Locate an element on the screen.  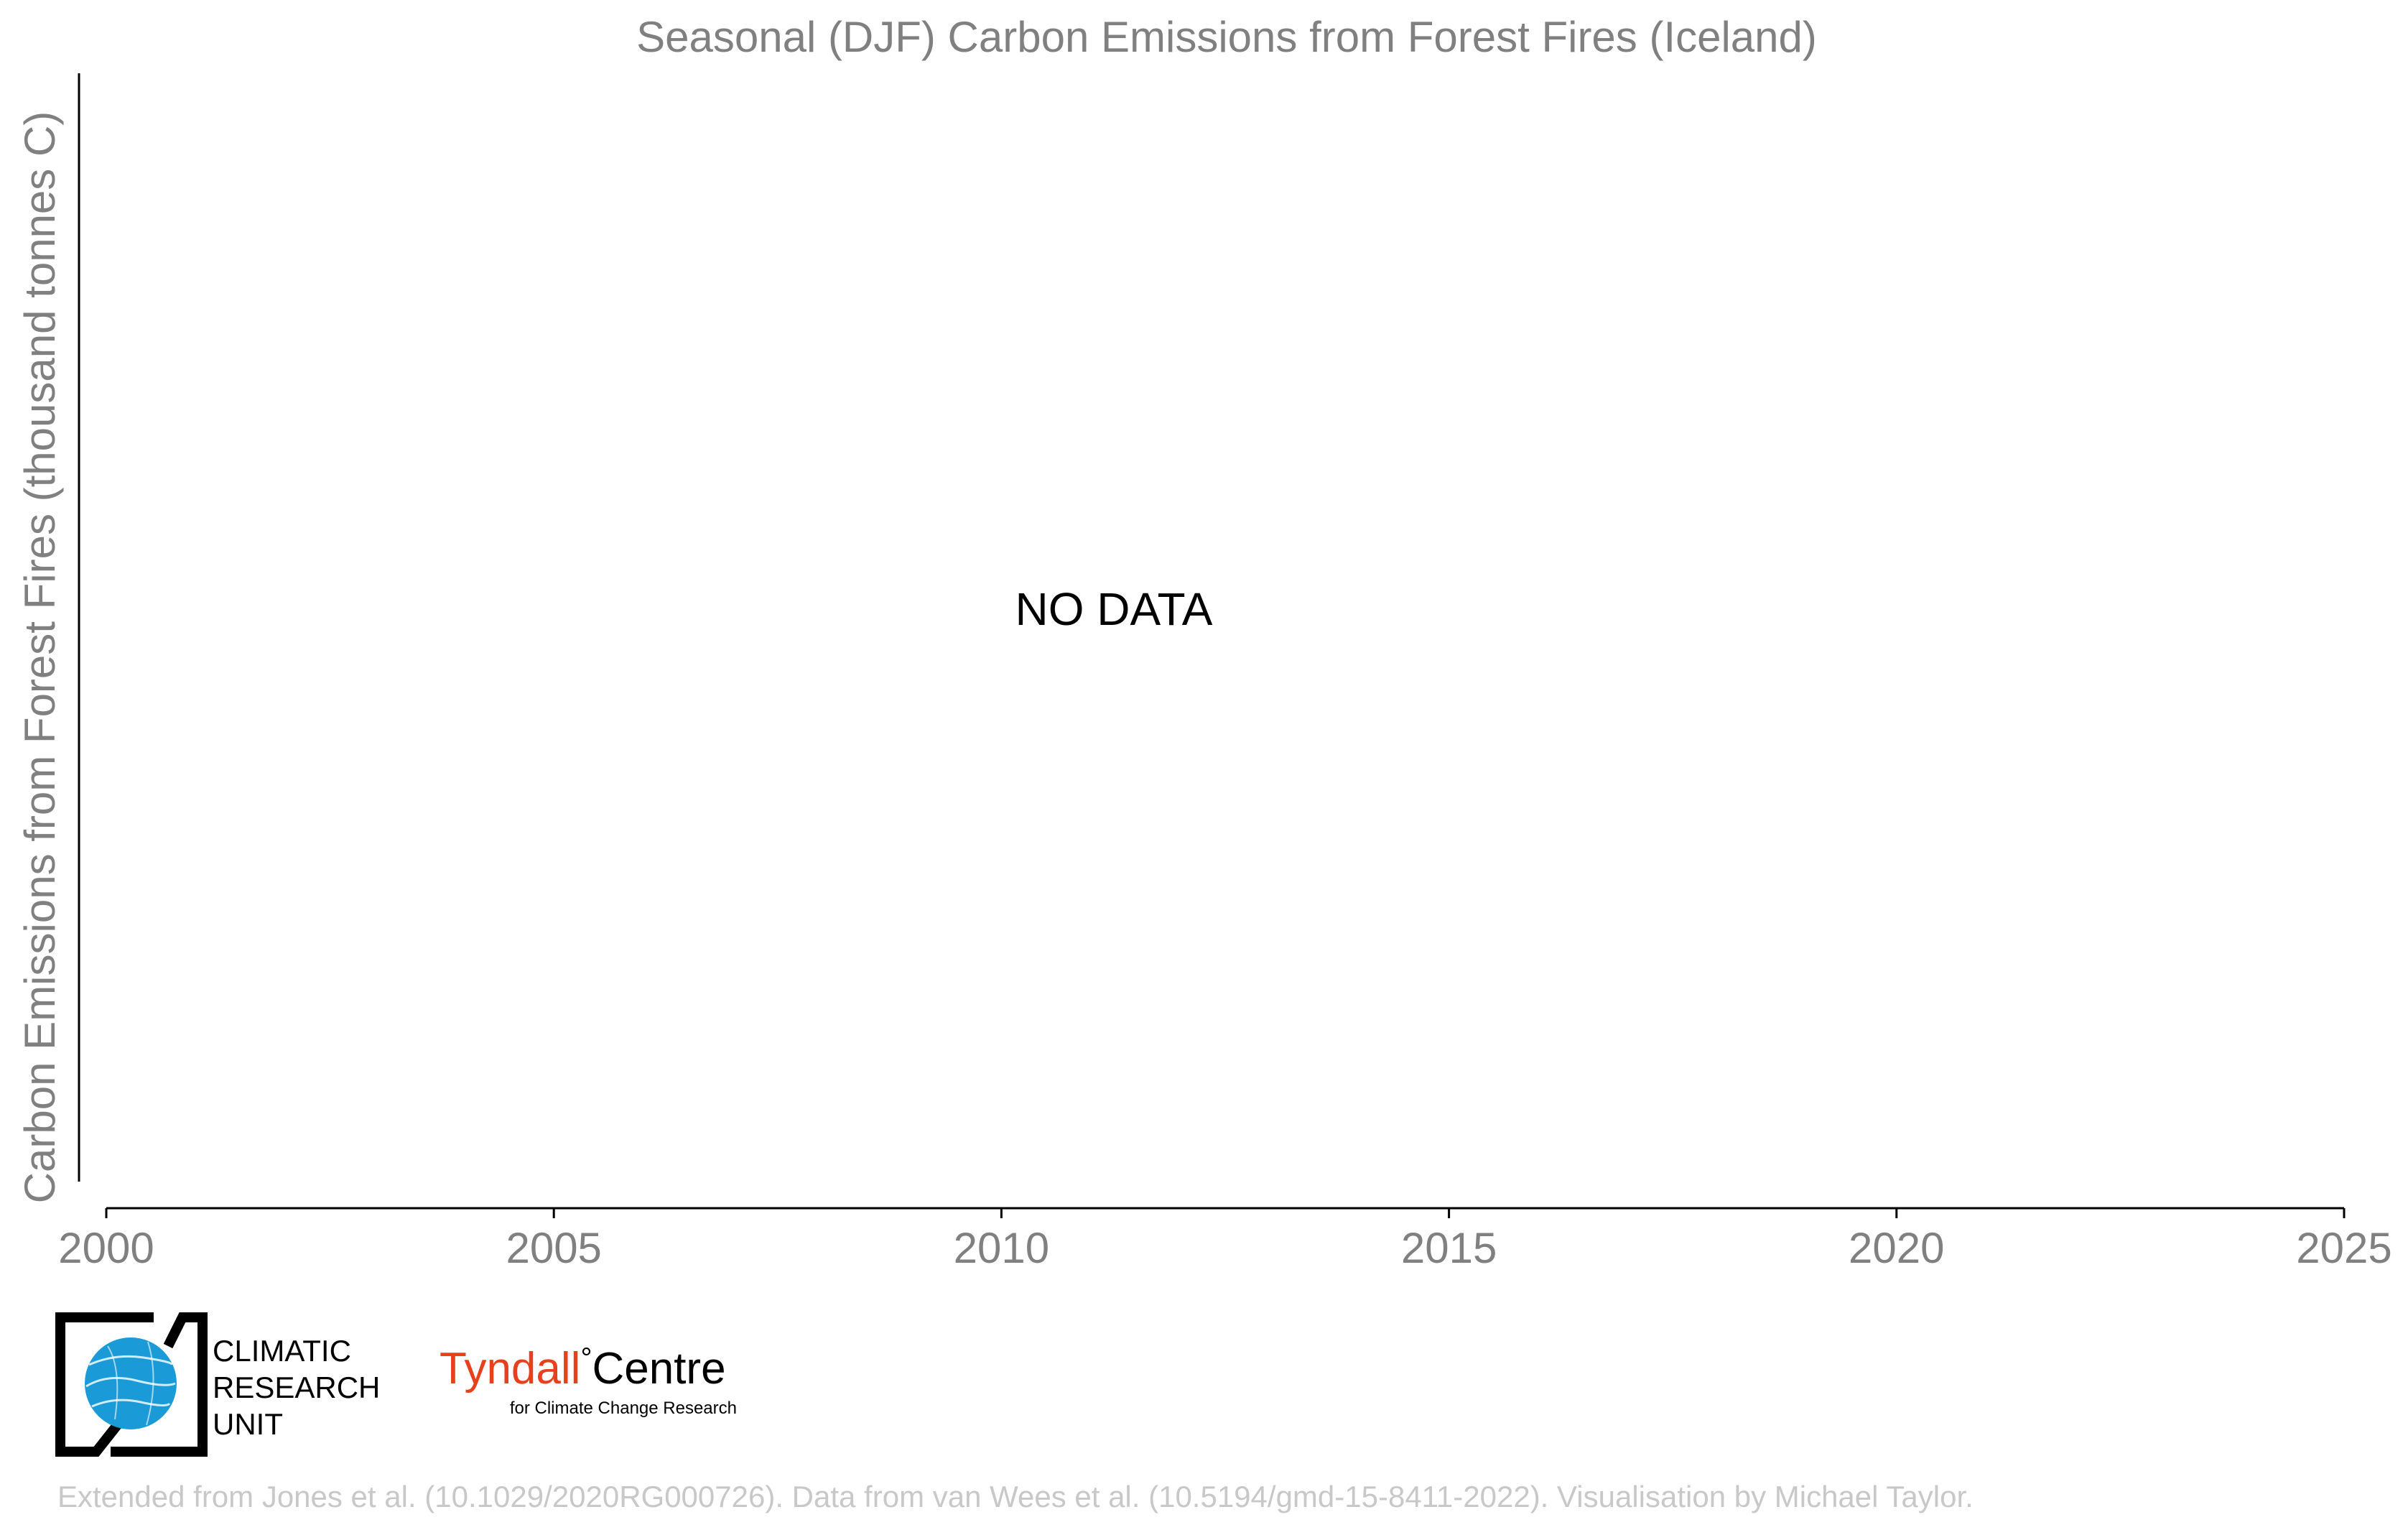
tyndall-degree: ° is located at coordinates (586, 1358).